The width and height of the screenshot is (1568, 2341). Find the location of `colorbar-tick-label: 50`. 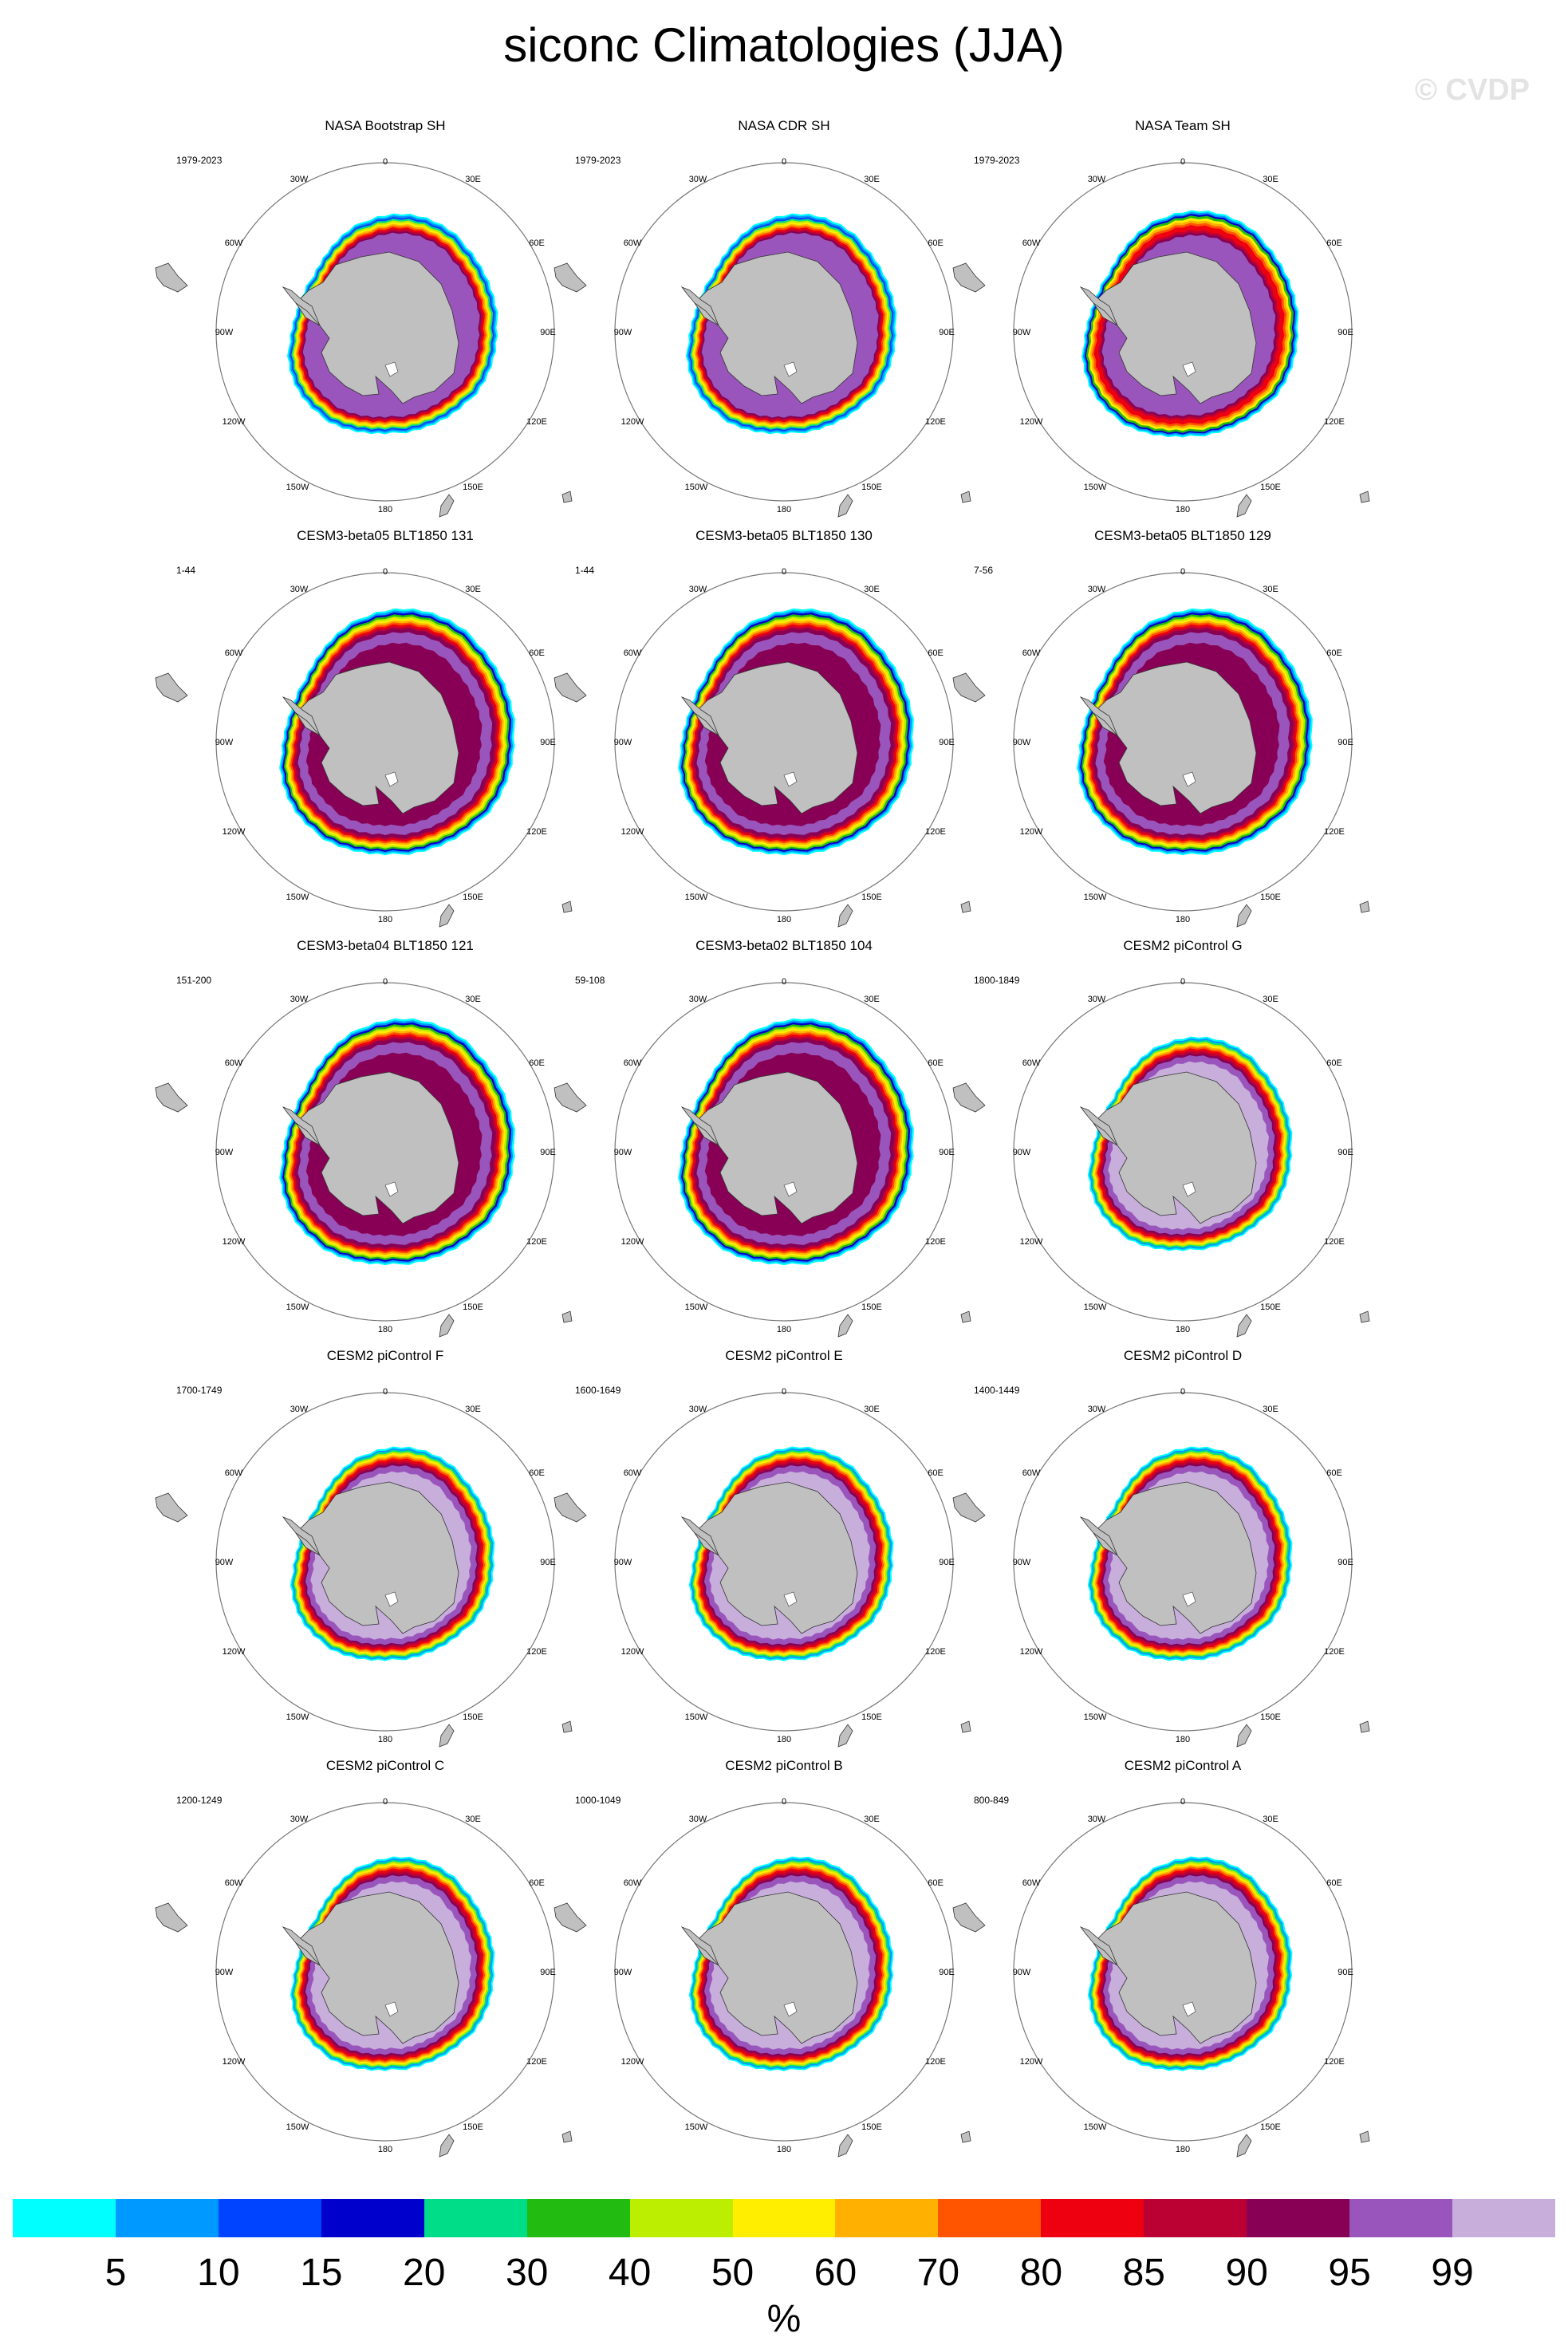

colorbar-tick-label: 50 is located at coordinates (732, 2273).